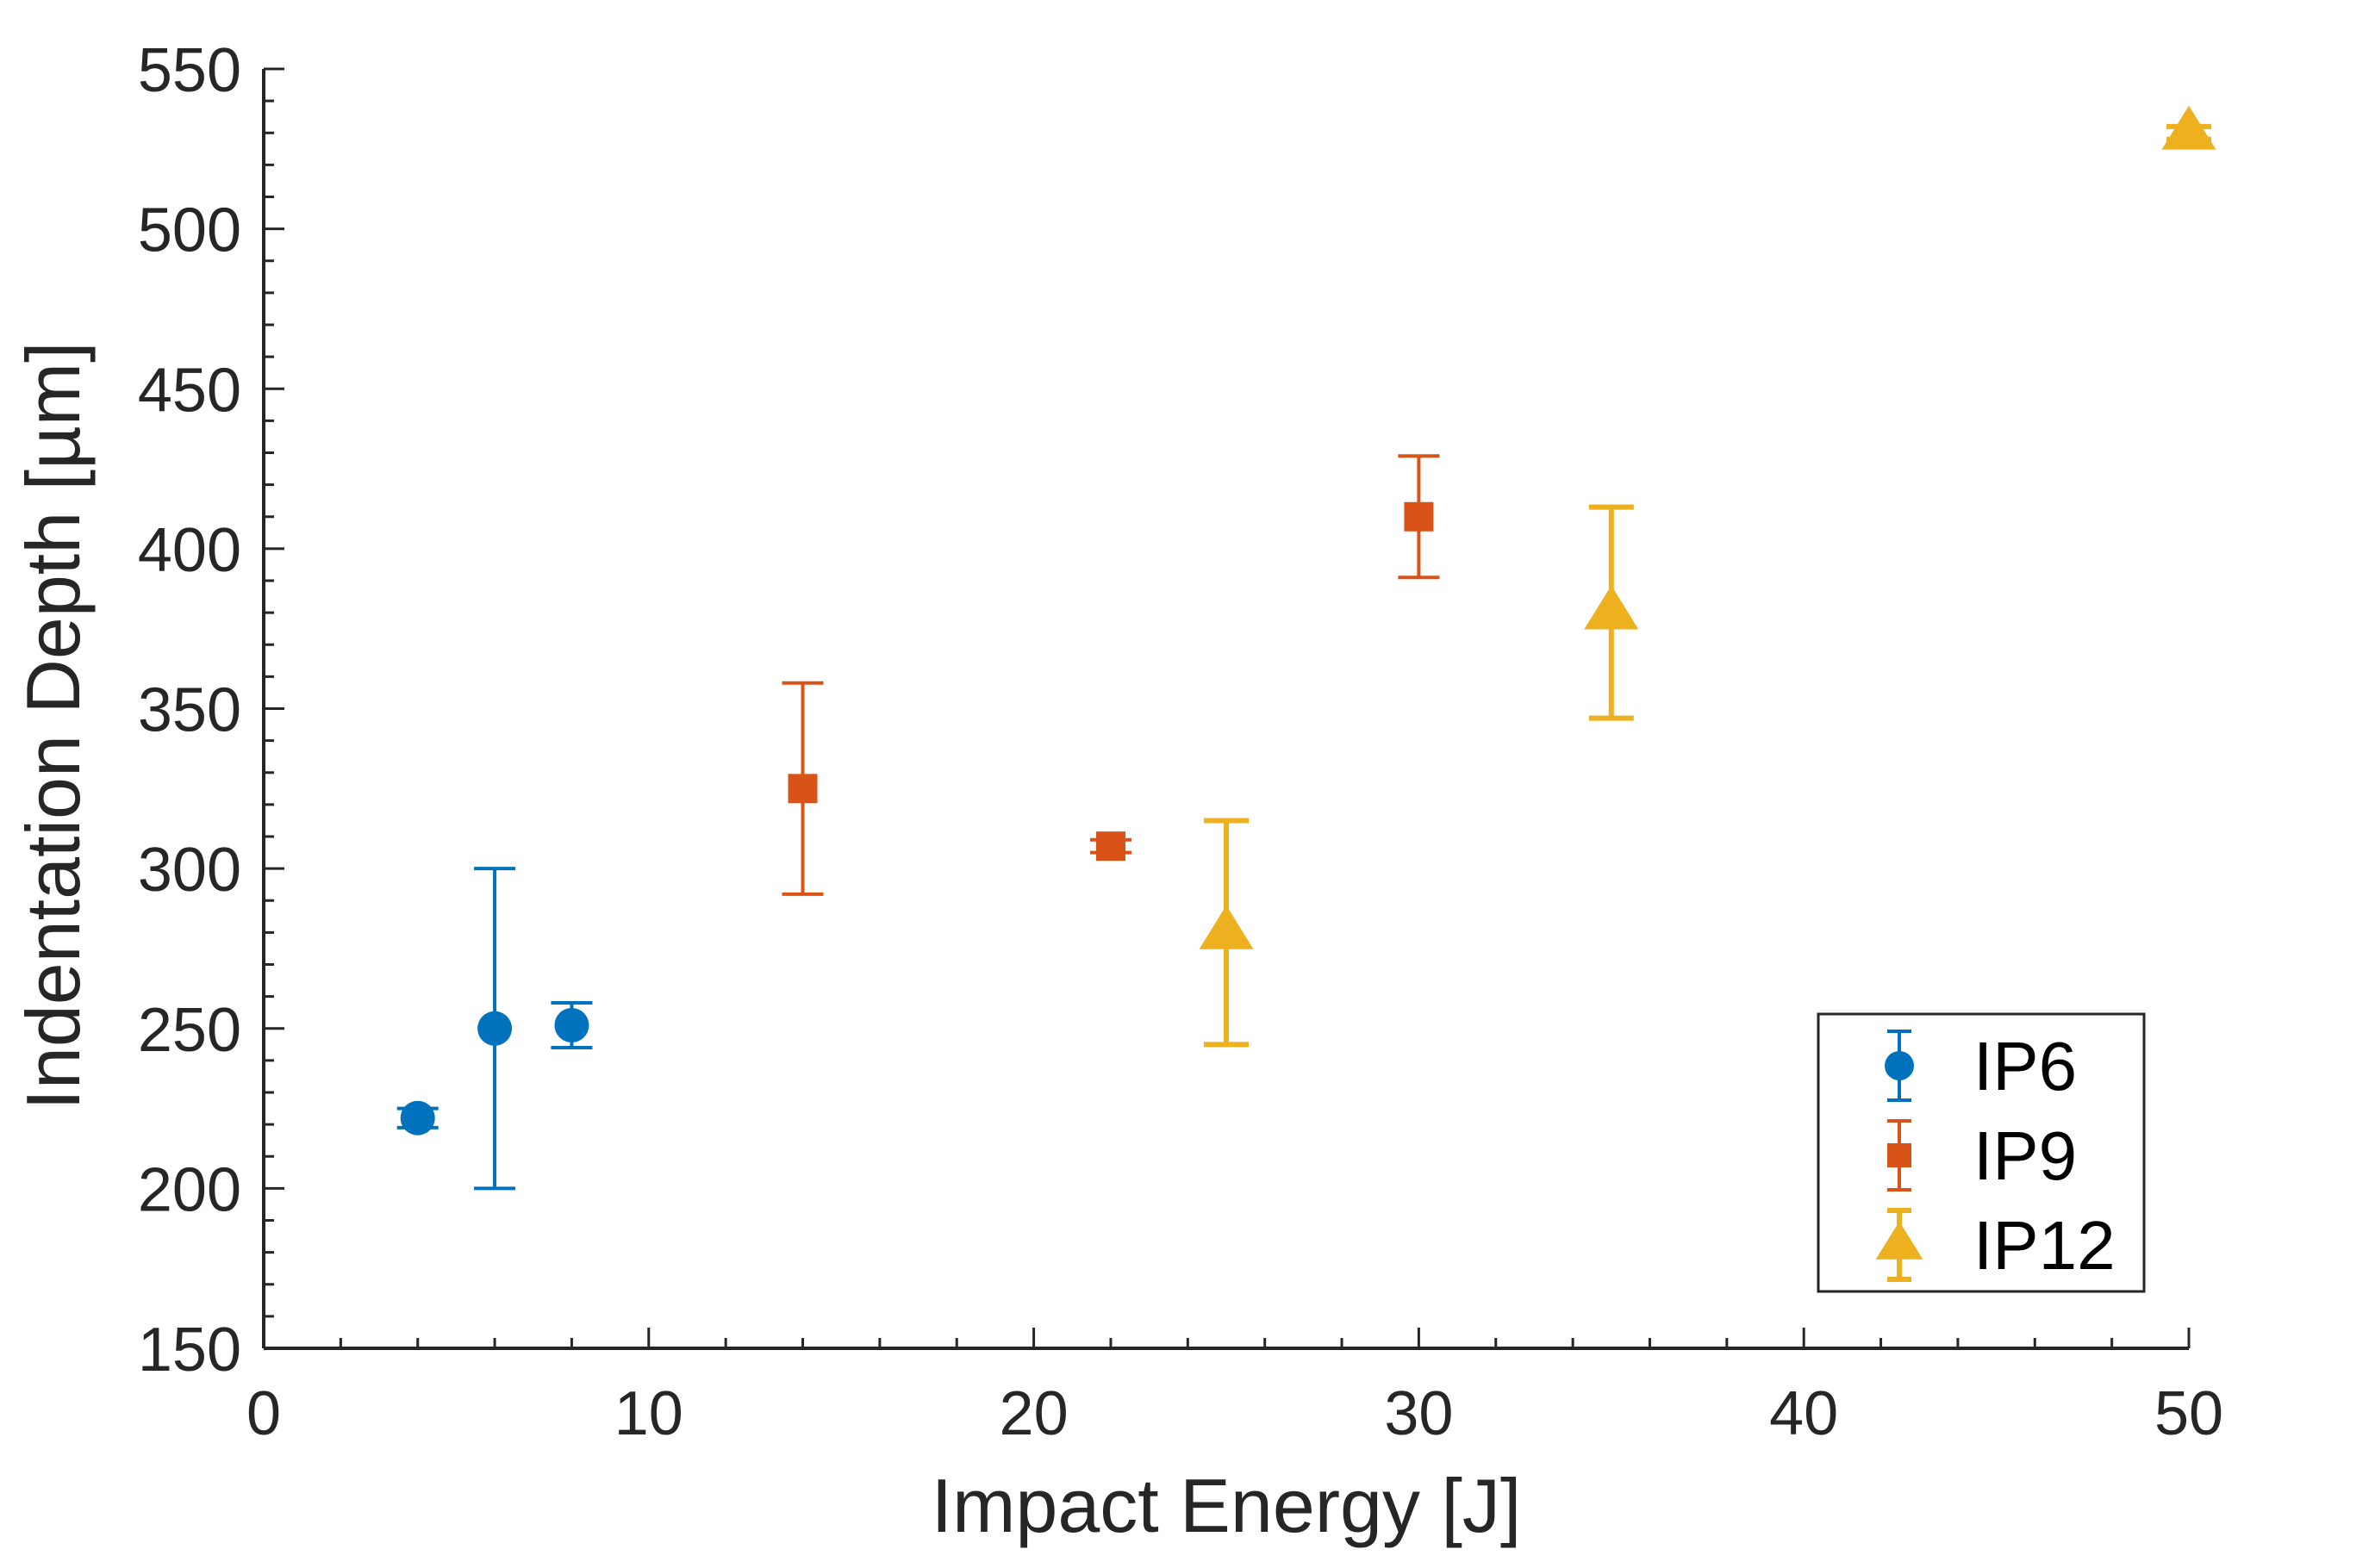 This screenshot has width=2375, height=1568. Describe the element at coordinates (189, 1350) in the screenshot. I see `y-tick-label: 150` at that location.